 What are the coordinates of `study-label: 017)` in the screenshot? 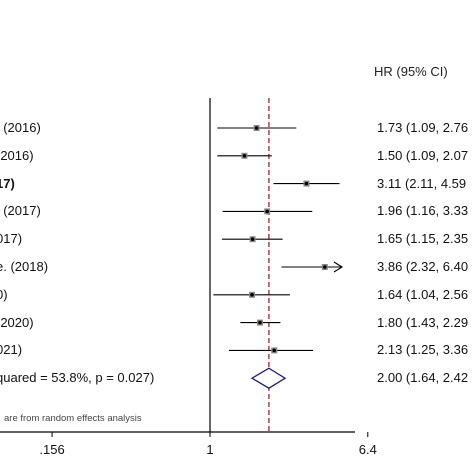 It's located at (11, 239).